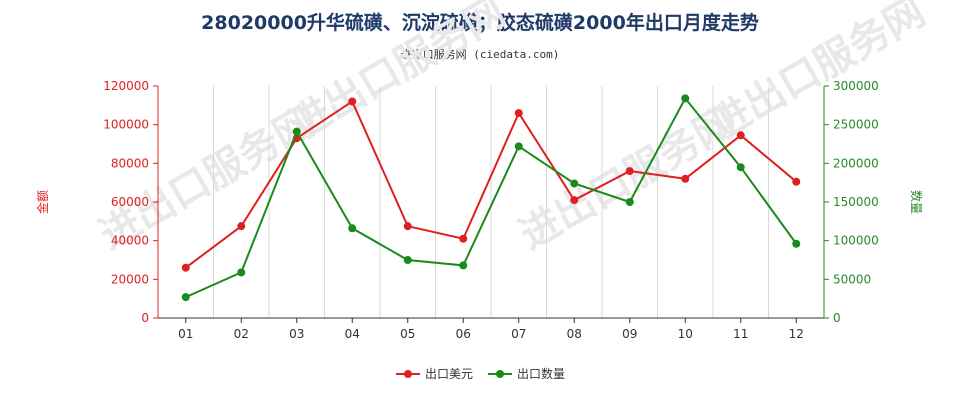  What do you see at coordinates (796, 334) in the screenshot?
I see `x-tick-label: 12` at bounding box center [796, 334].